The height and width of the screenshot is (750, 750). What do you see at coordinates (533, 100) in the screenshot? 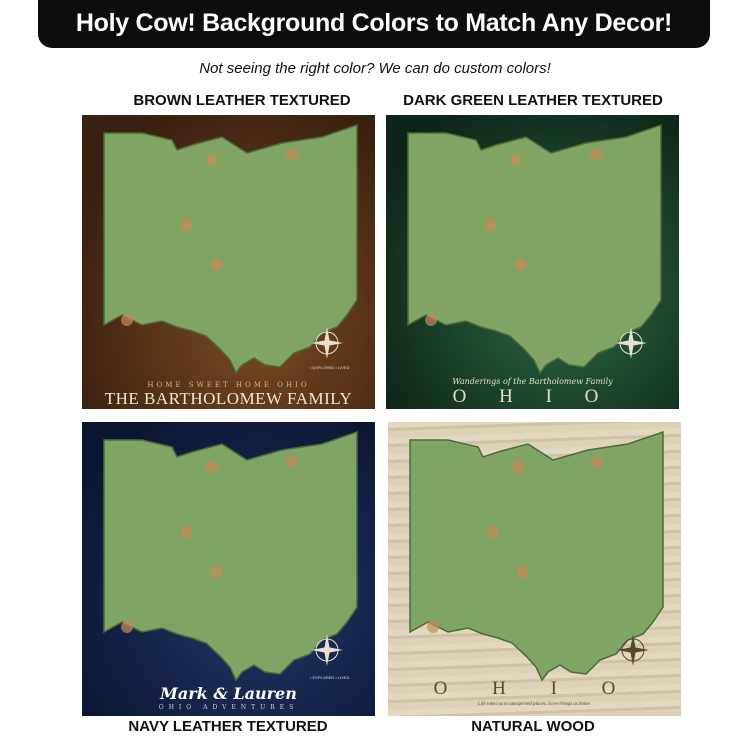
I see `label-green: DARK GREEN LEATHER TEXTURED` at bounding box center [533, 100].